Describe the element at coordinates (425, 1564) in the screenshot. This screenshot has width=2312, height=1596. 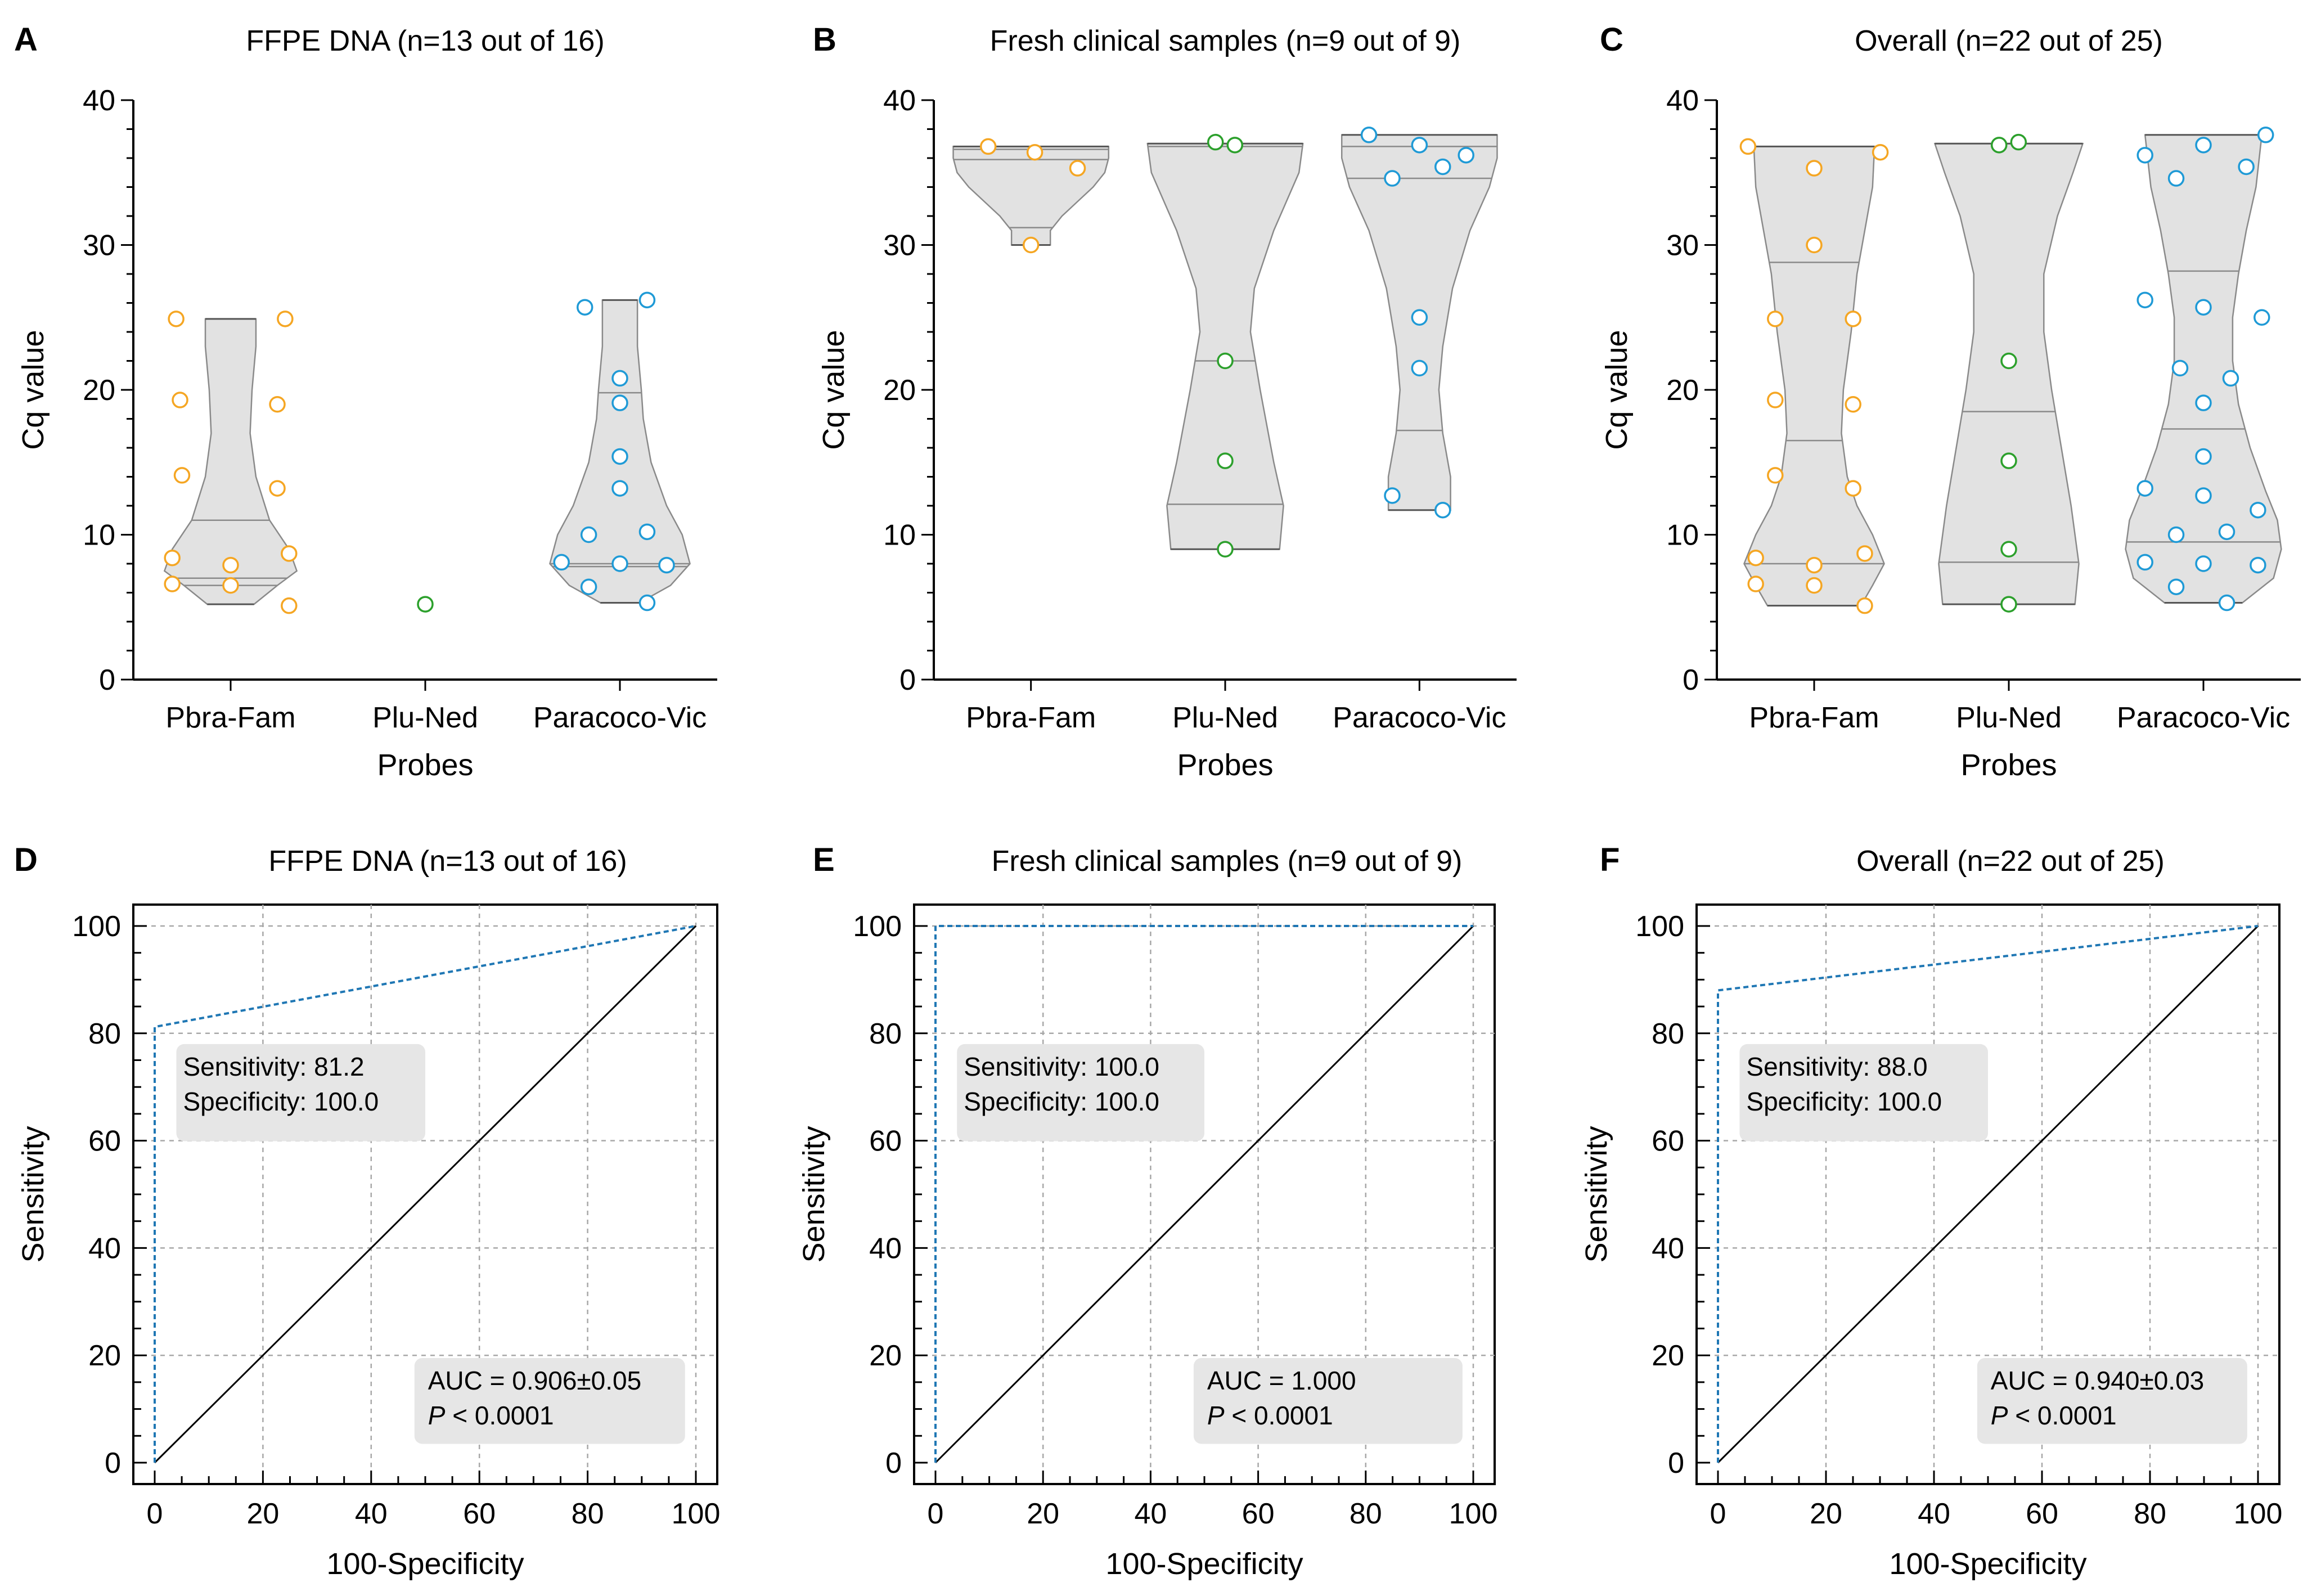
I see `x-axis-title: 100-Specificity` at that location.